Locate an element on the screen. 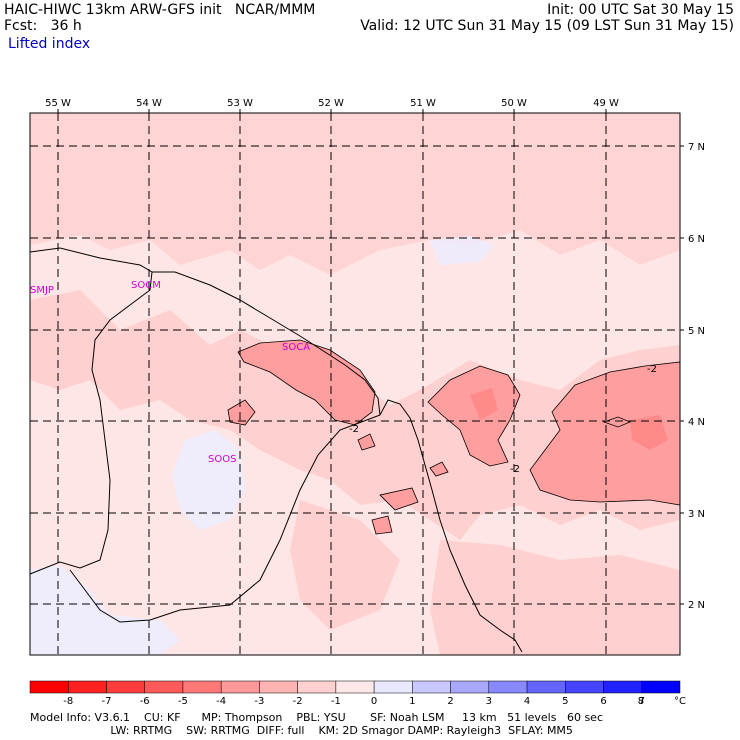 This screenshot has height=740, width=740. lat-label: 5 N is located at coordinates (696, 331).